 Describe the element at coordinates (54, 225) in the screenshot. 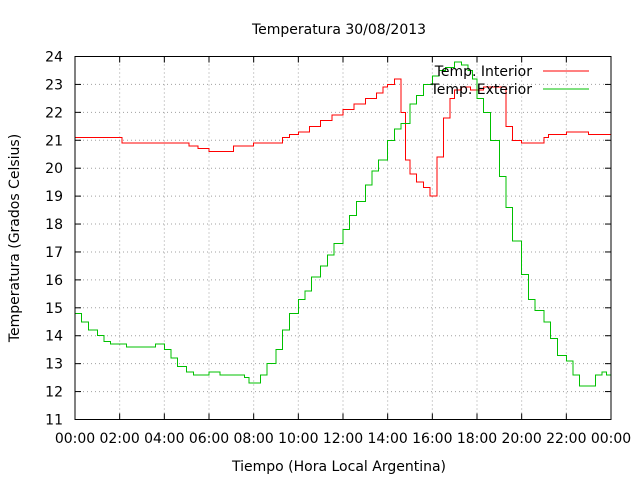

I see `y-tick-label: 18` at that location.